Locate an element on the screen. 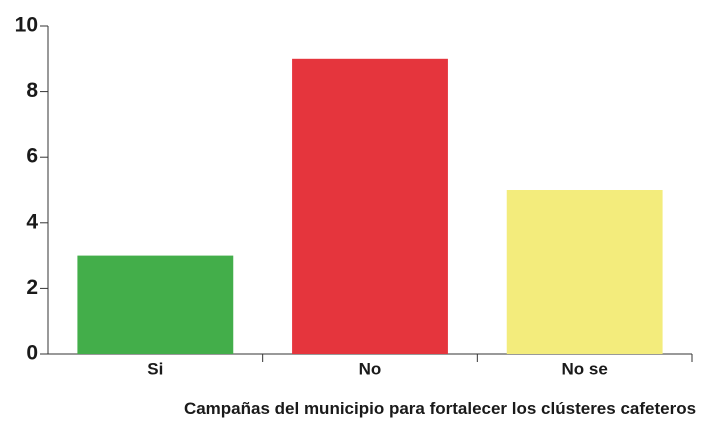 This screenshot has height=445, width=727. x-tick-label: No is located at coordinates (370, 368).